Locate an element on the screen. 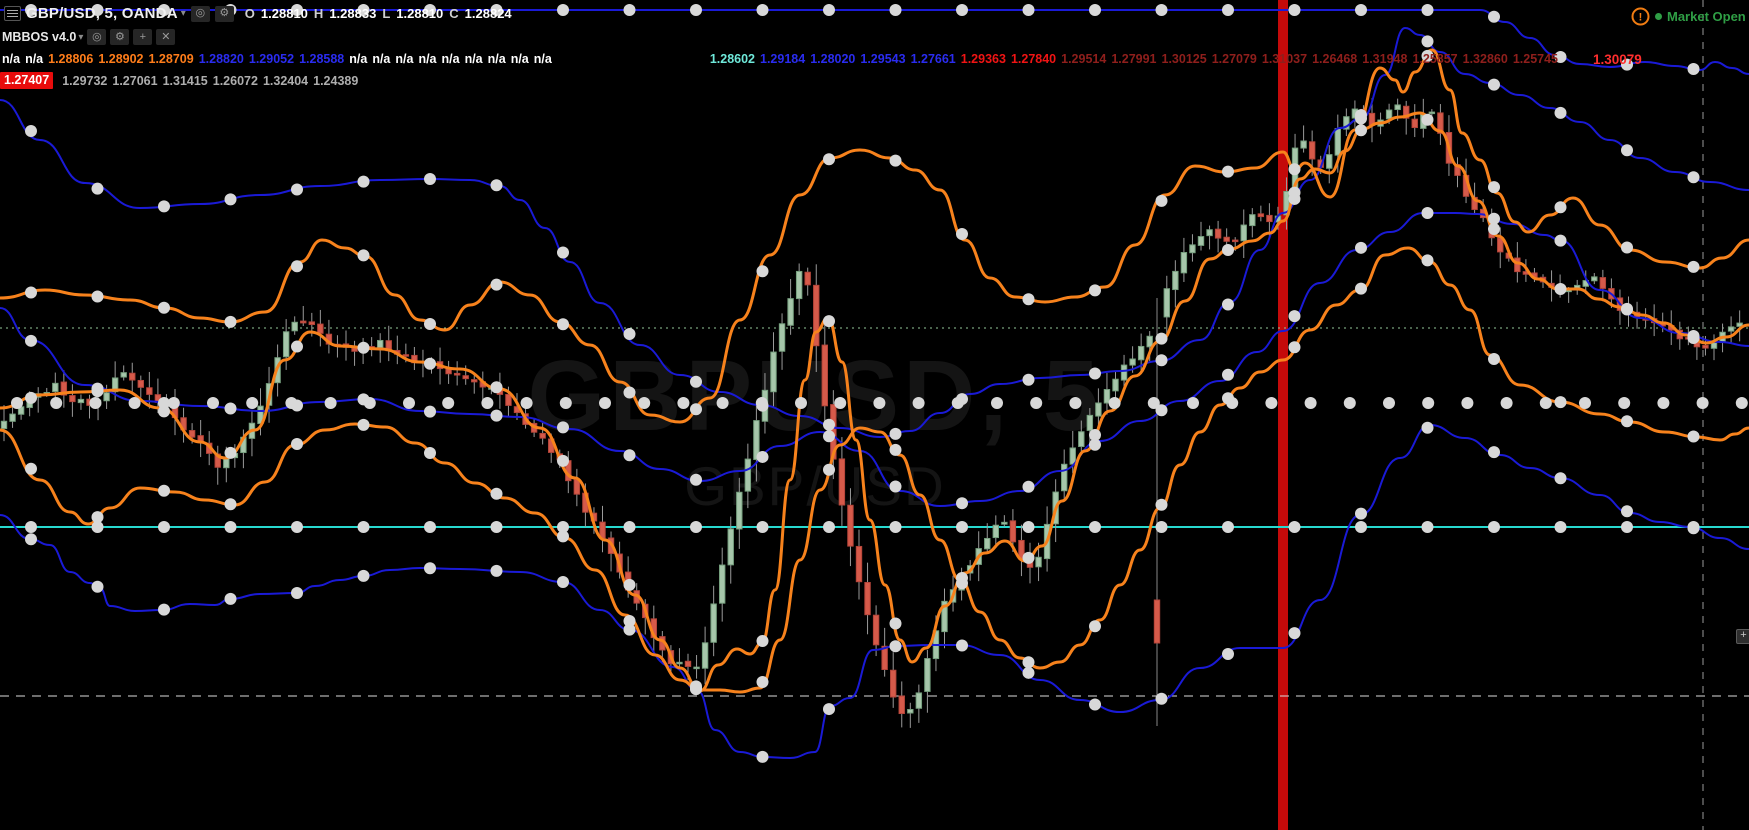  indicator-title: MBBOS v4.0 is located at coordinates (39, 37).